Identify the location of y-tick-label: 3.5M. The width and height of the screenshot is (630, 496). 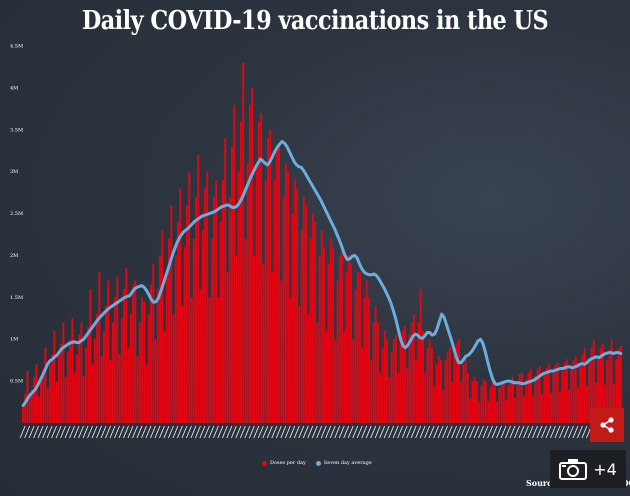
(16, 130).